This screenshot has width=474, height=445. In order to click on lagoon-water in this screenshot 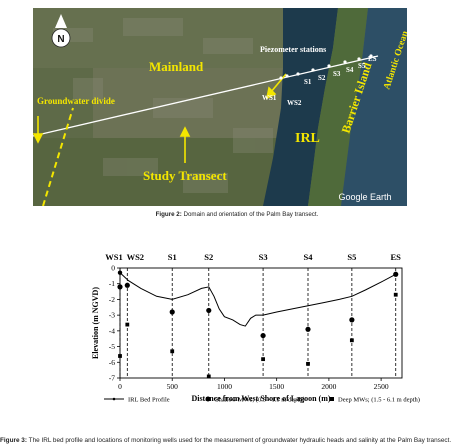, I will do `click(300, 107)`.